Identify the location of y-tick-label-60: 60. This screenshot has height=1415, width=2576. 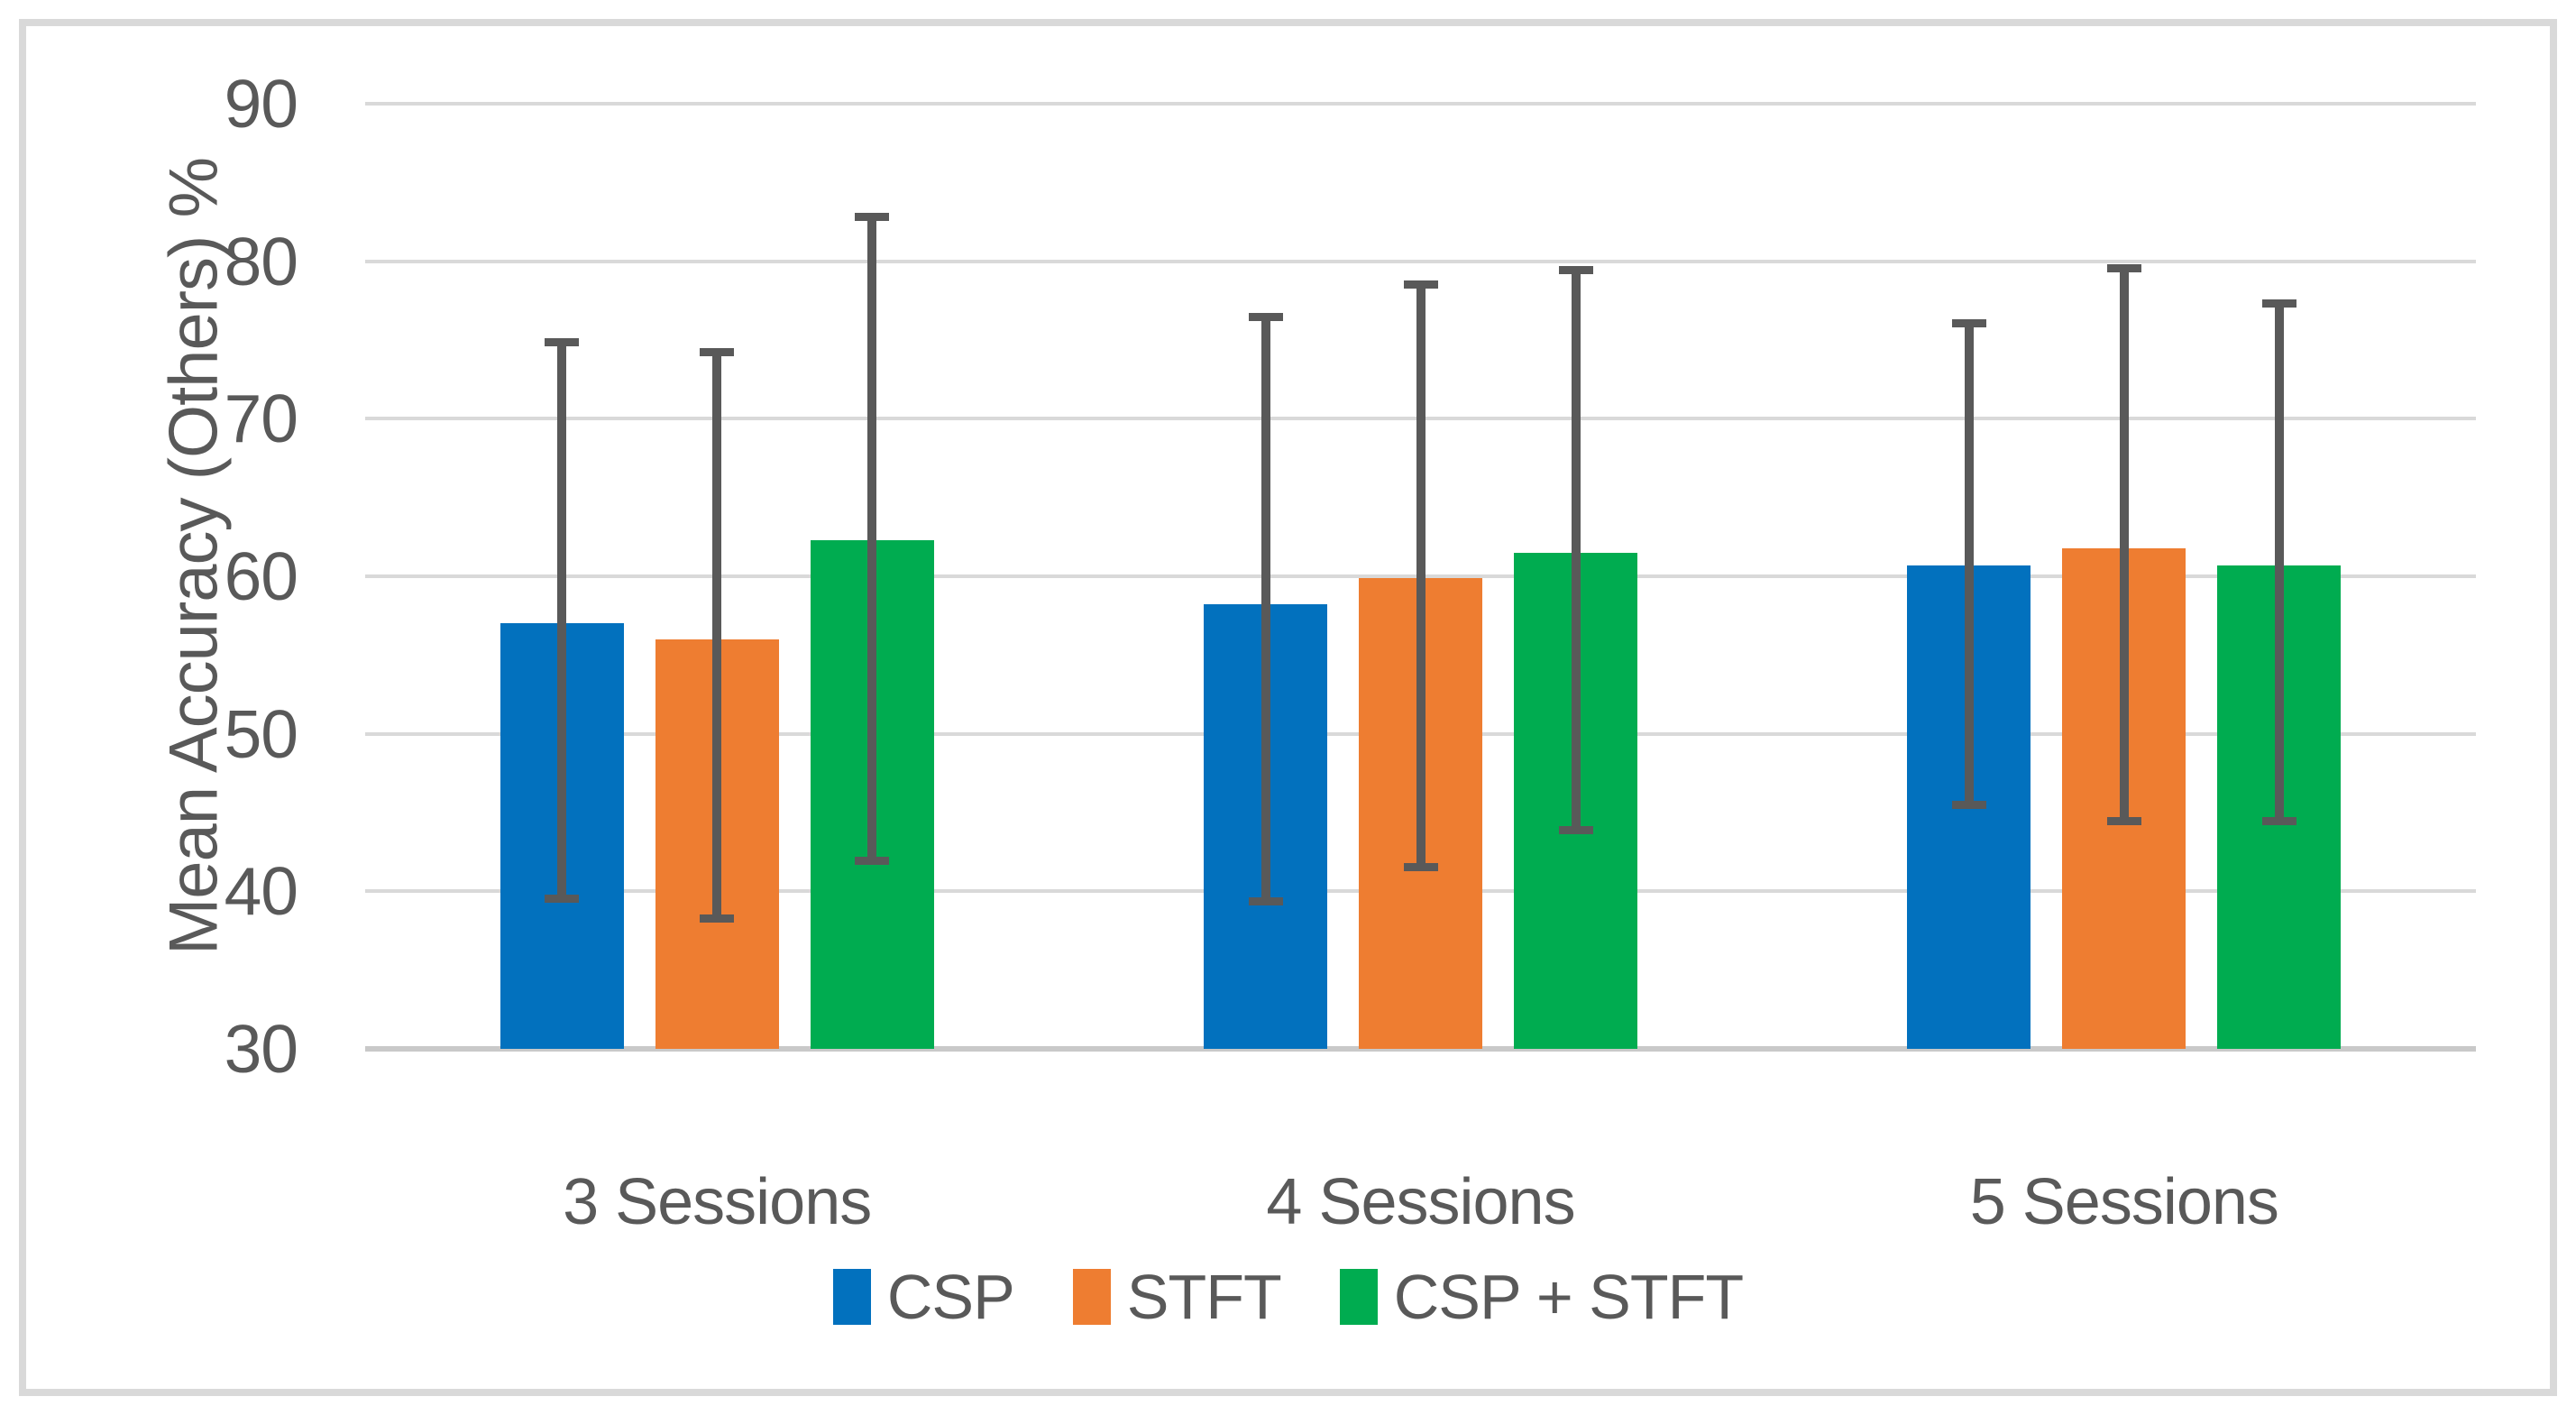
(261, 576).